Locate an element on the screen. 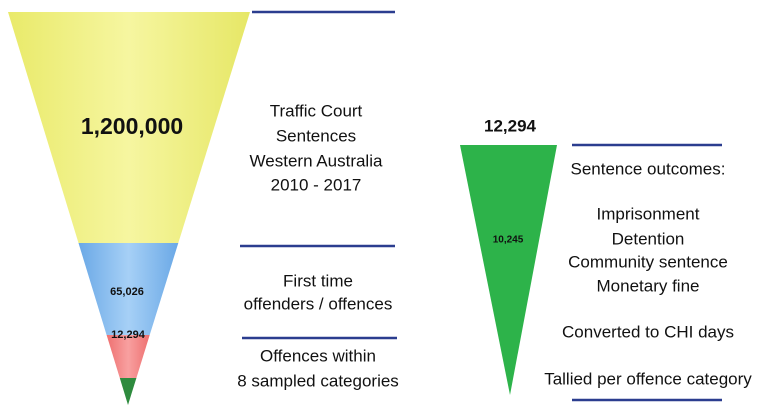 This screenshot has width=763, height=406. total-label: 12,294 is located at coordinates (510, 125).